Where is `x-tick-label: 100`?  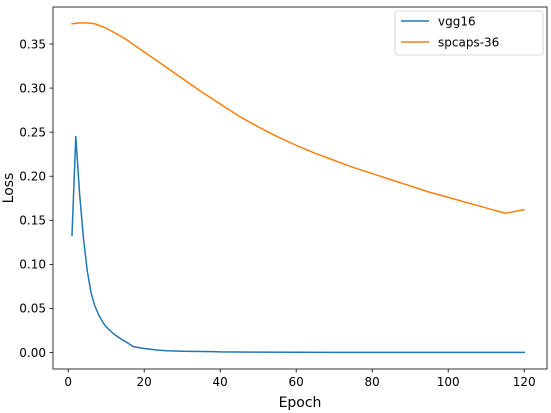
x-tick-label: 100 is located at coordinates (448, 382).